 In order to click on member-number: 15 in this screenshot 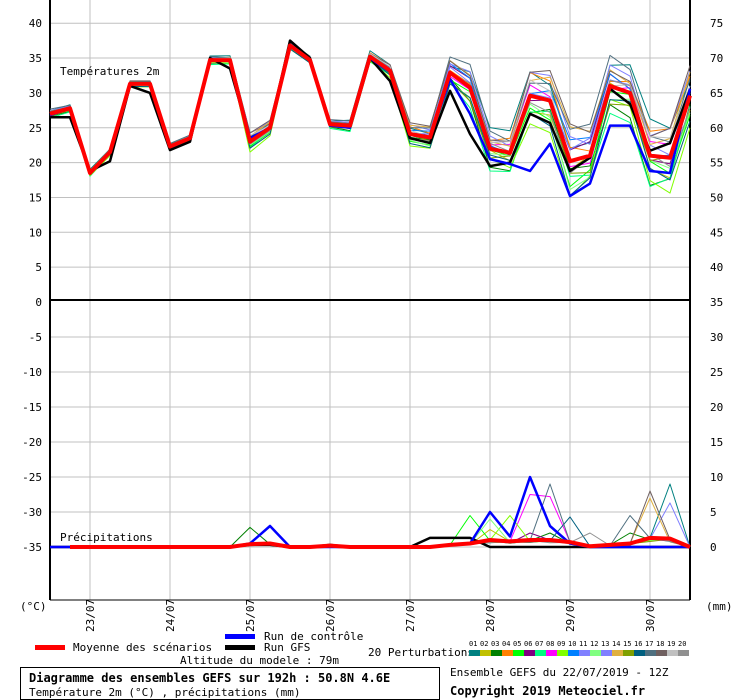, I will do `click(627, 644)`.